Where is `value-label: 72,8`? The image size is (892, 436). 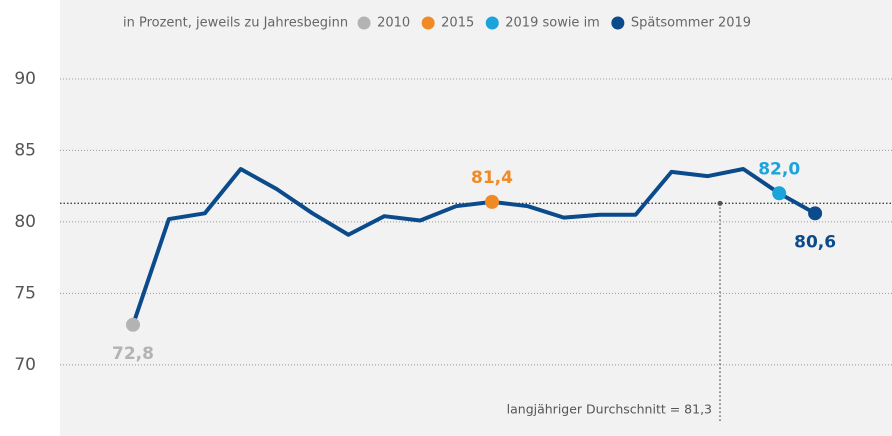 value-label: 72,8 is located at coordinates (133, 354).